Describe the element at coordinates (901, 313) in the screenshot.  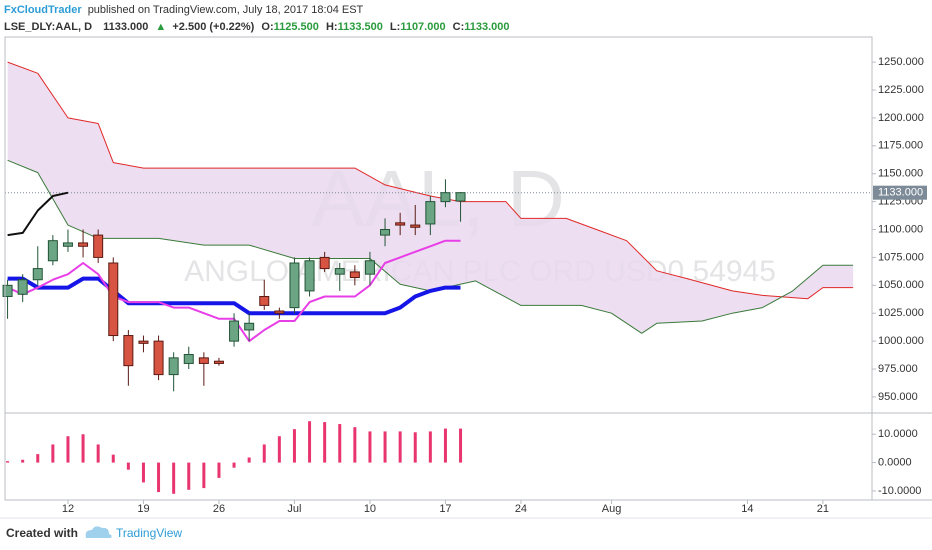
I see `y-tick-label: 1025.000` at that location.